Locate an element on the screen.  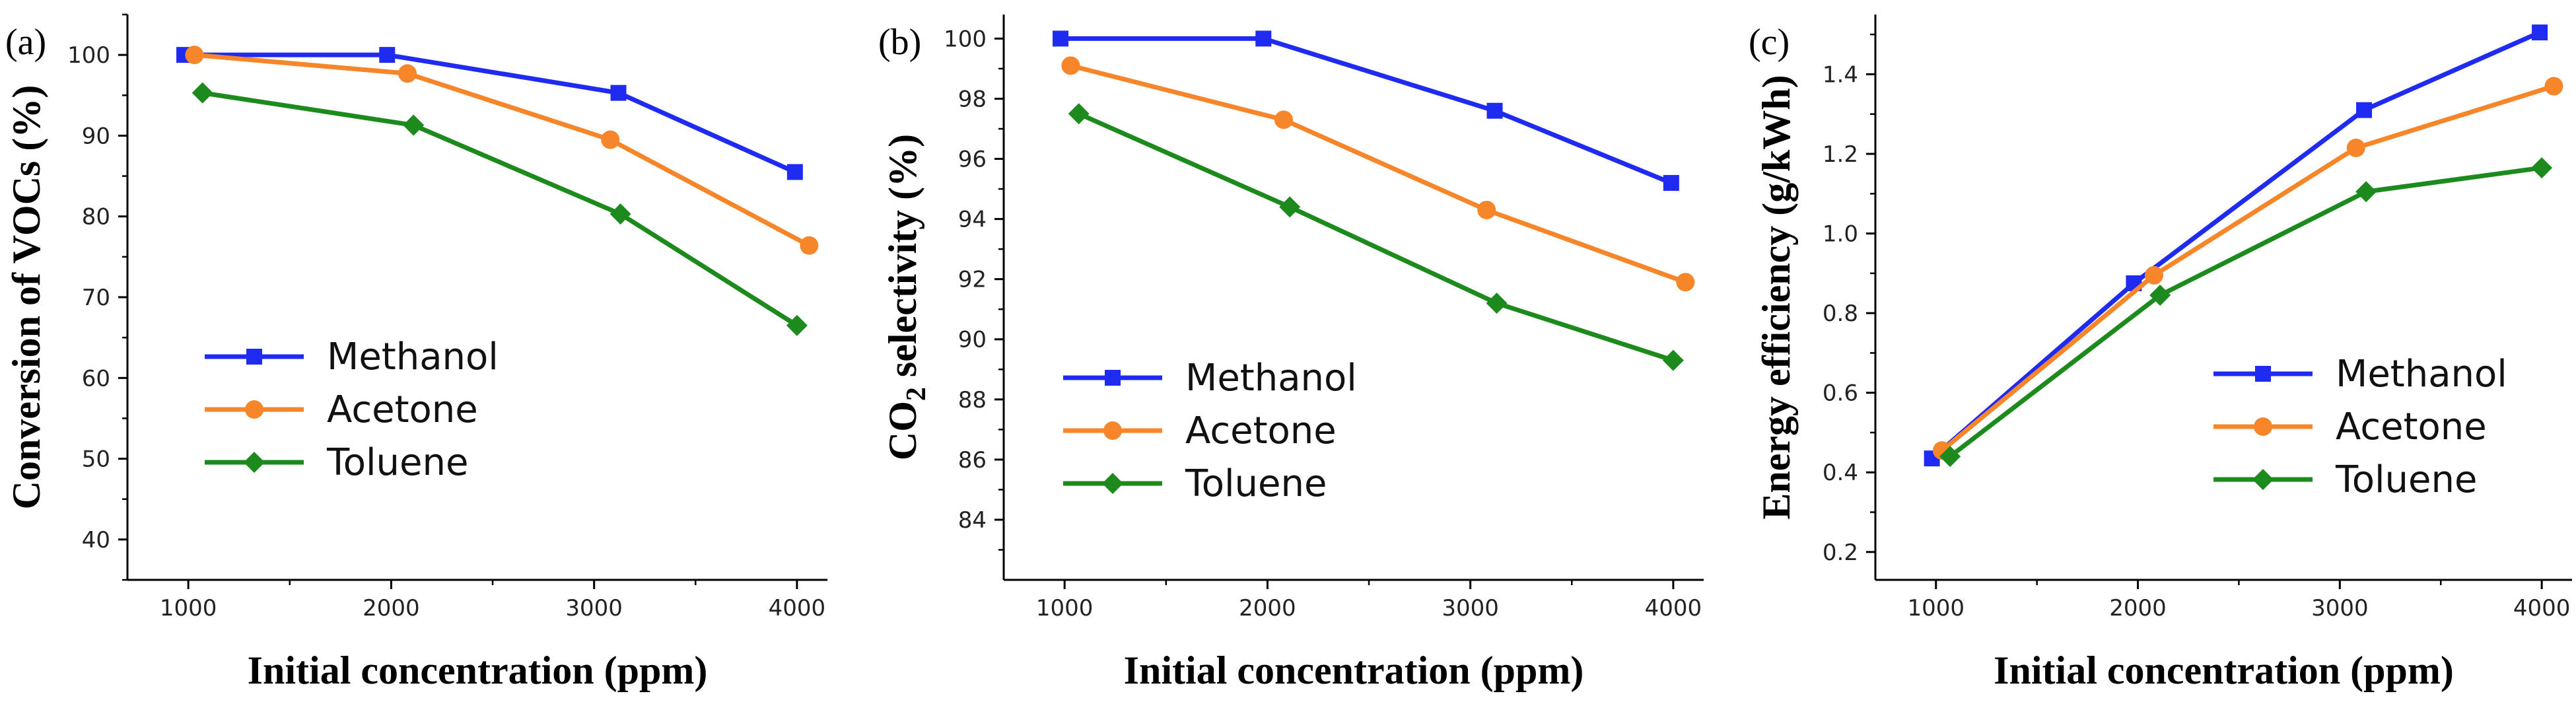
y-tick-label: 70 is located at coordinates (96, 298).